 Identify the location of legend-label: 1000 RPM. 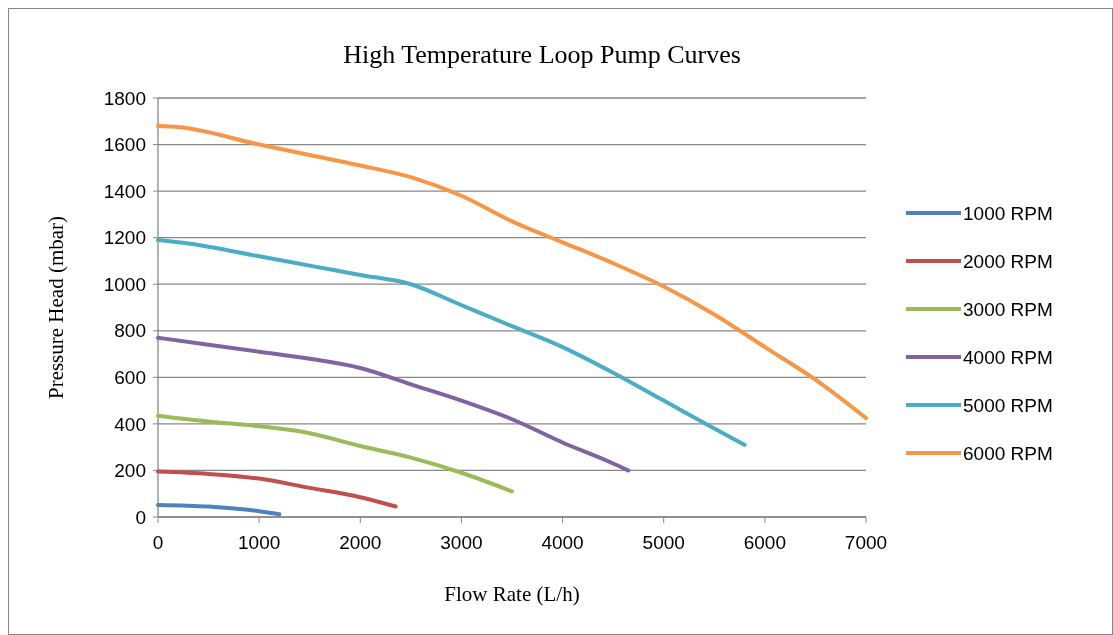
(1008, 213).